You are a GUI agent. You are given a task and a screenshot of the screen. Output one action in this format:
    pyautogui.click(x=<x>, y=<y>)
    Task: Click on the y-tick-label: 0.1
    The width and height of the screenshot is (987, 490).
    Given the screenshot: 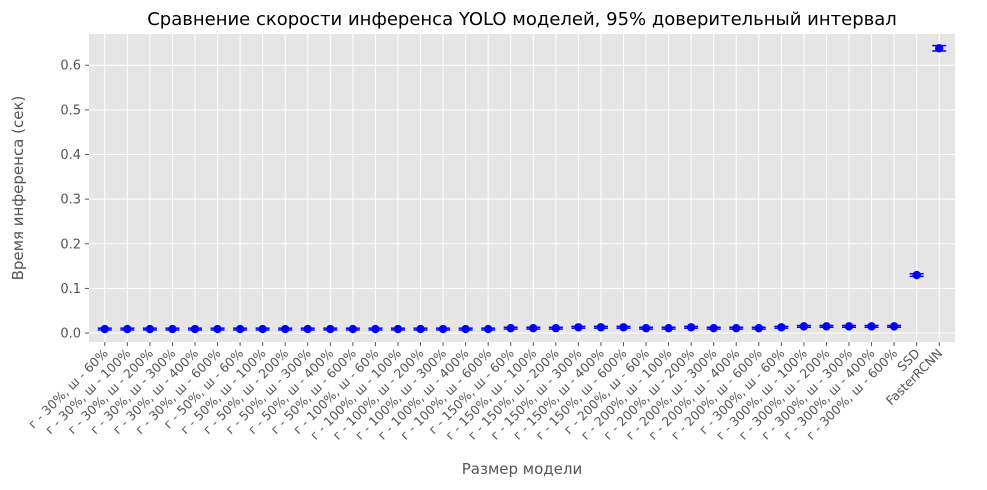 What is the action you would take?
    pyautogui.click(x=70, y=289)
    